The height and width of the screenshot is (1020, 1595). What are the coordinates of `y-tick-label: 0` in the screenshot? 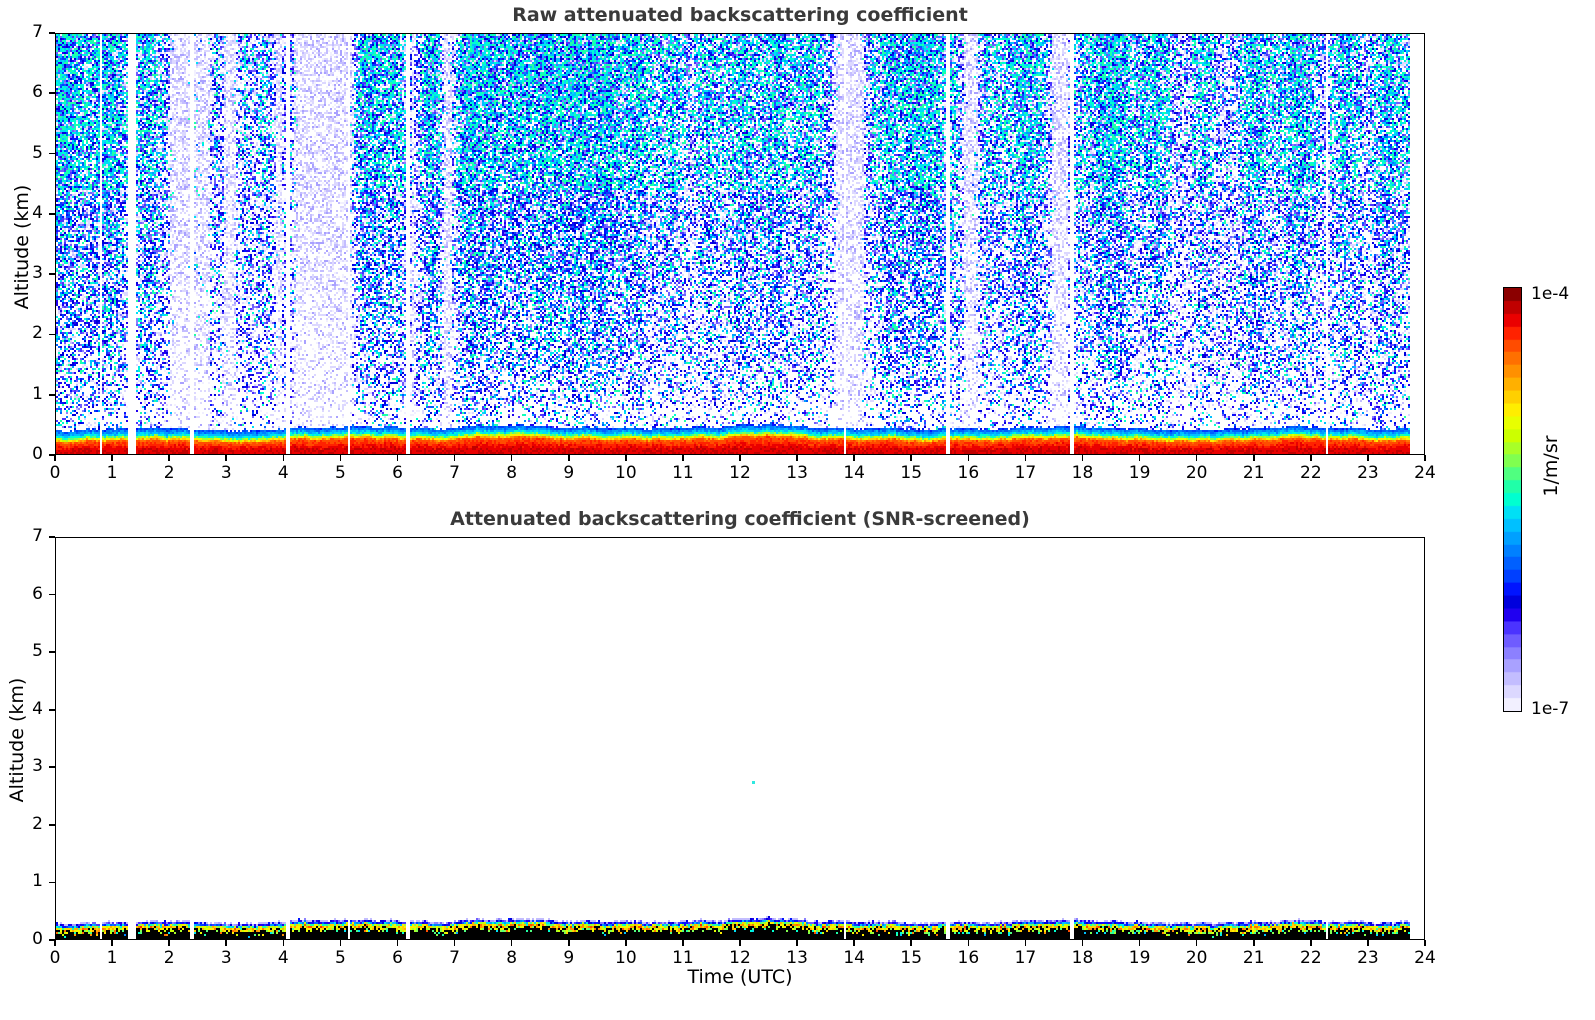 It's located at (37, 454).